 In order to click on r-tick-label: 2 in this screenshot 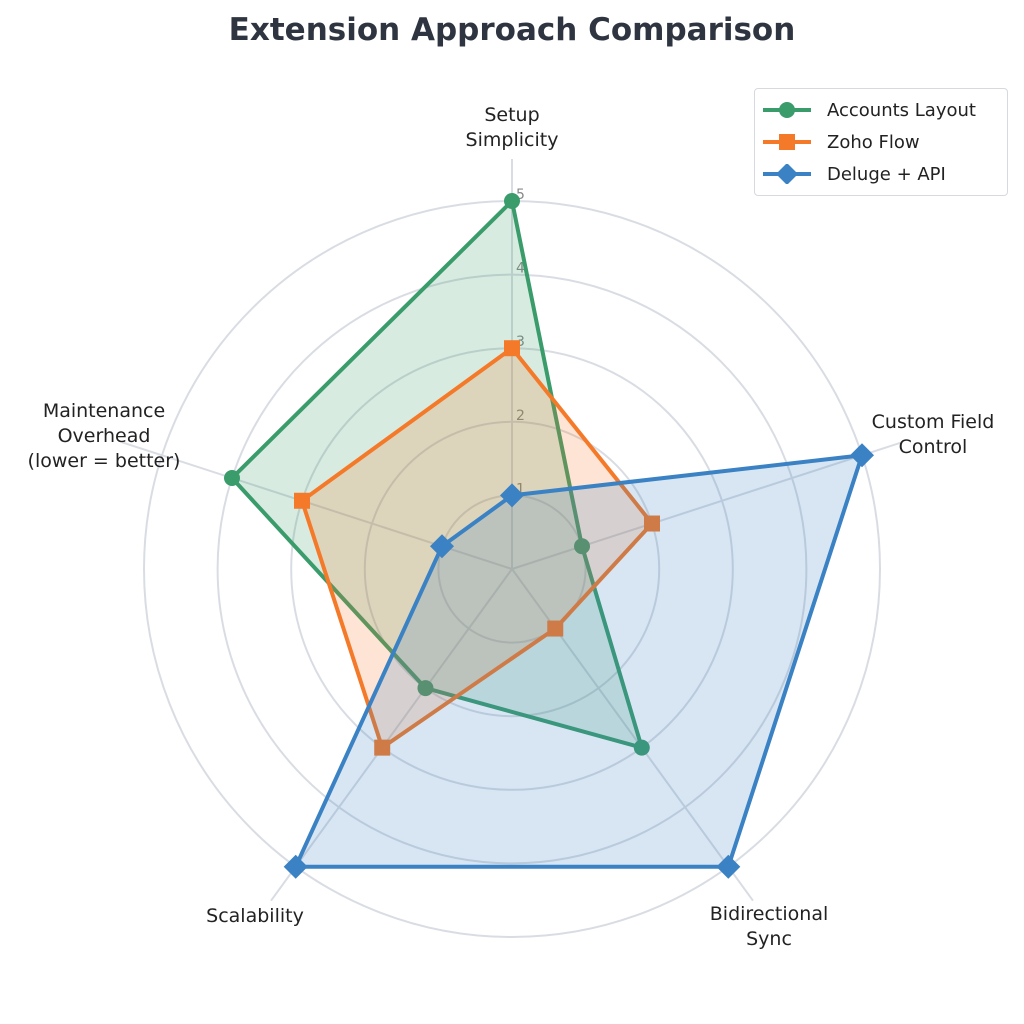, I will do `click(520, 416)`.